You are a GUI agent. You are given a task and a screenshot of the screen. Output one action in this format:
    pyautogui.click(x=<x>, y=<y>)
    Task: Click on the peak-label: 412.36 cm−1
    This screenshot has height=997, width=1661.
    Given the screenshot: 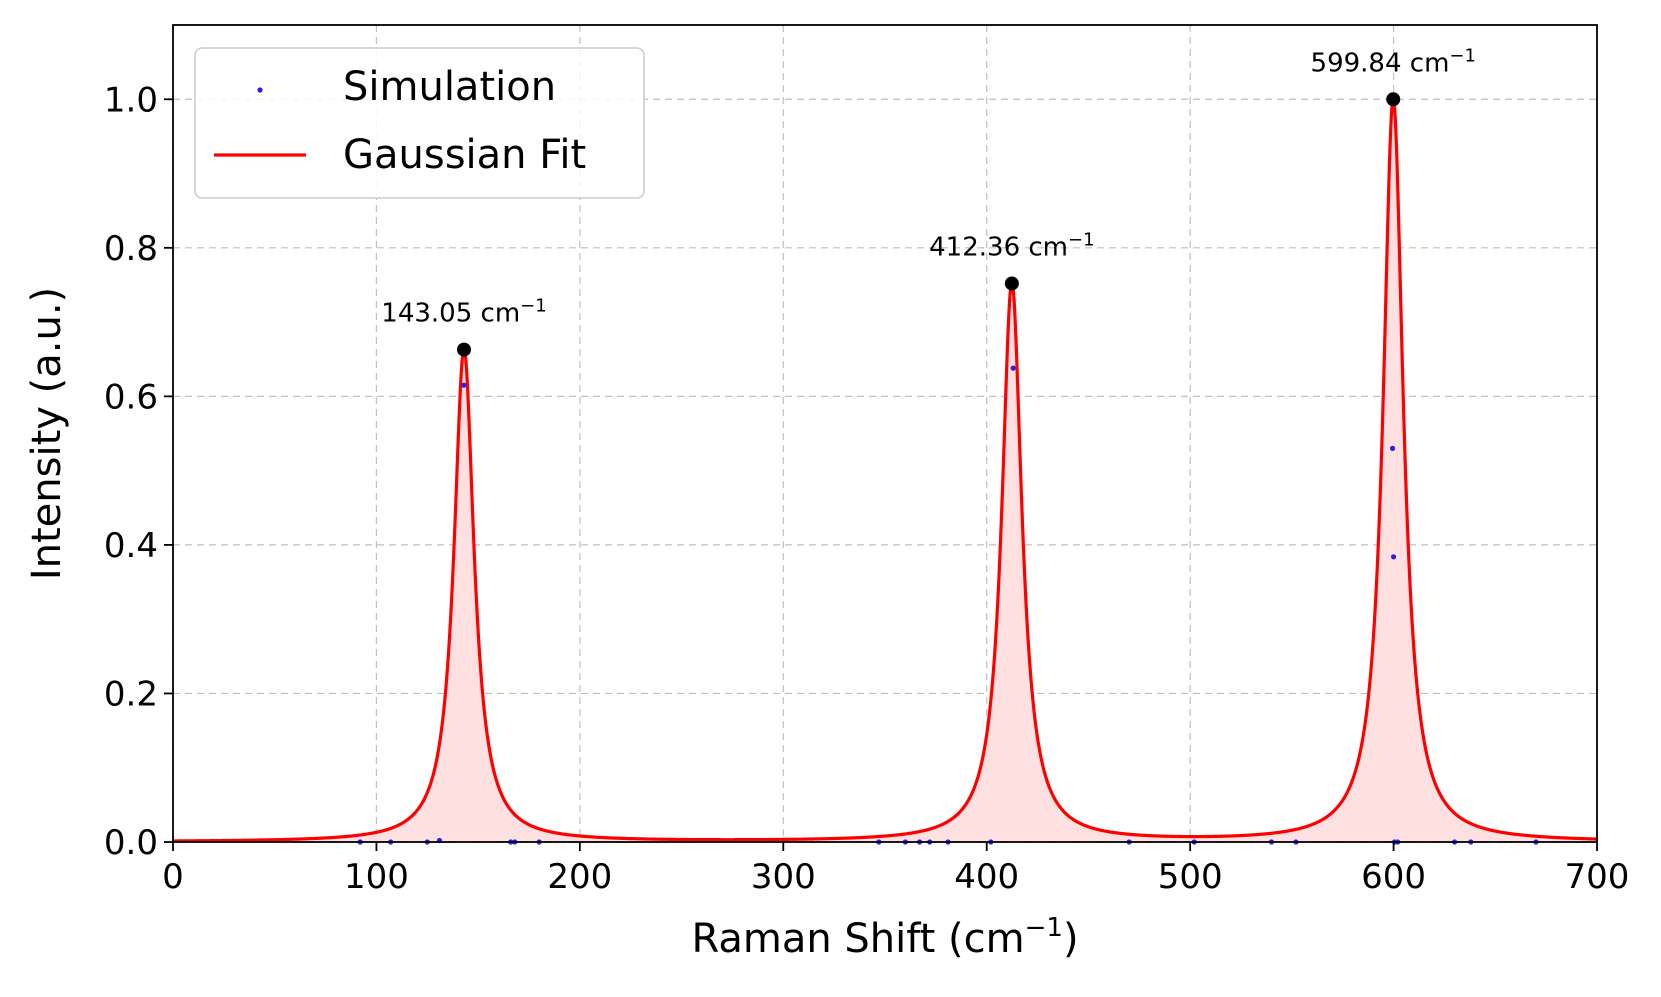 What is the action you would take?
    pyautogui.click(x=1011, y=245)
    